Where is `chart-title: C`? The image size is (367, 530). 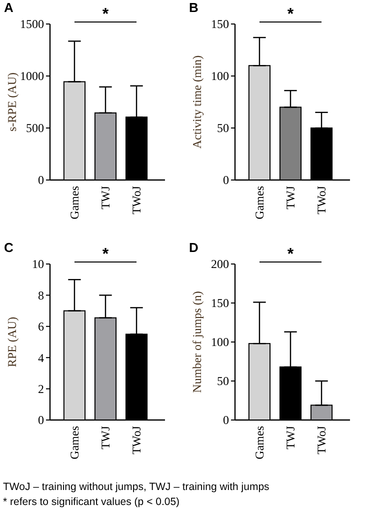 chart-title: C is located at coordinates (9, 247).